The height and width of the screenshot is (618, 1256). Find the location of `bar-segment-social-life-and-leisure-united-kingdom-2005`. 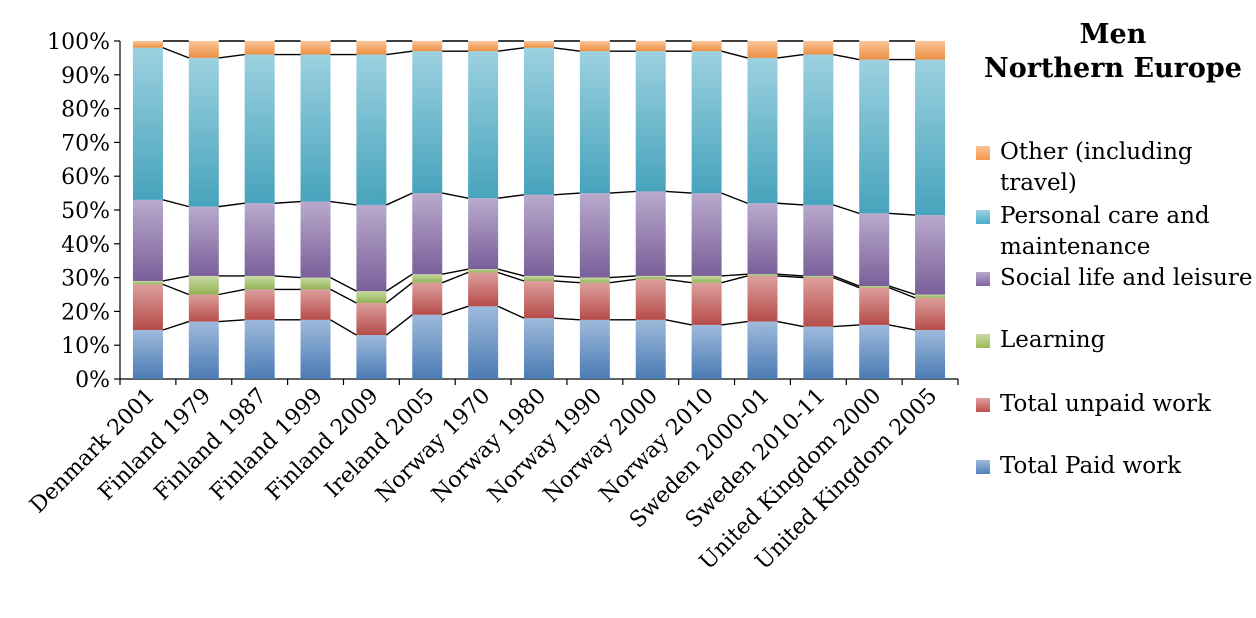

bar-segment-social-life-and-leisure-united-kingdom-2005 is located at coordinates (930, 255).